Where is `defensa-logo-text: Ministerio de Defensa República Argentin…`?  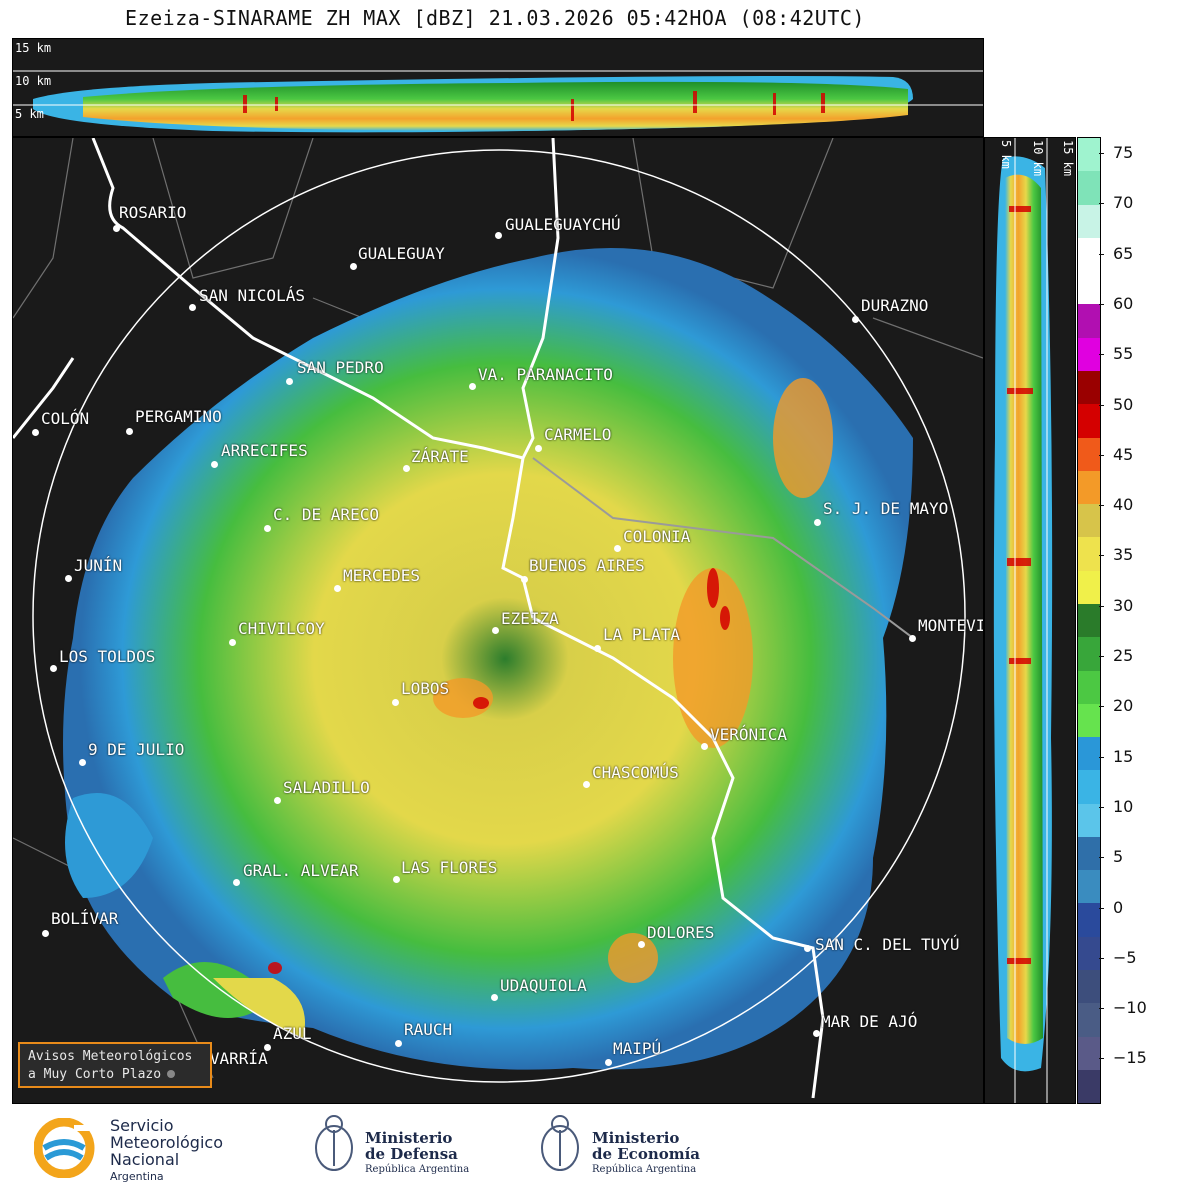
defensa-logo-text: Ministerio de Defensa República Argentin… is located at coordinates (417, 1154).